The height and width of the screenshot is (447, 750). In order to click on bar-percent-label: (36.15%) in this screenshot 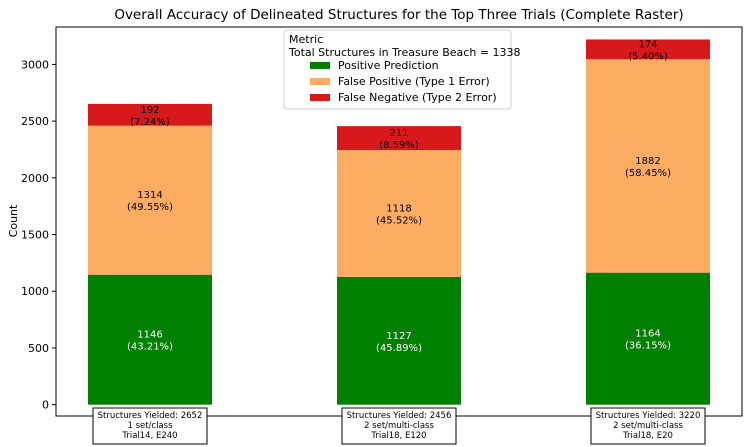, I will do `click(648, 346)`.